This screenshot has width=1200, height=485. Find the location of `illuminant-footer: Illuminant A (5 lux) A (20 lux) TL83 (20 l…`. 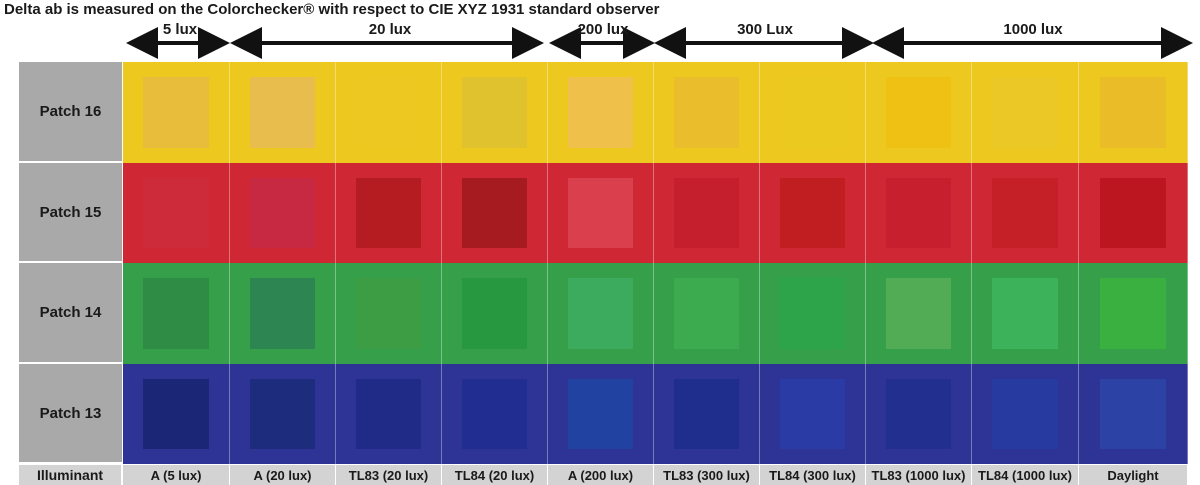

illuminant-footer: Illuminant A (5 lux) A (20 lux) TL83 (20 l… is located at coordinates (603, 475).